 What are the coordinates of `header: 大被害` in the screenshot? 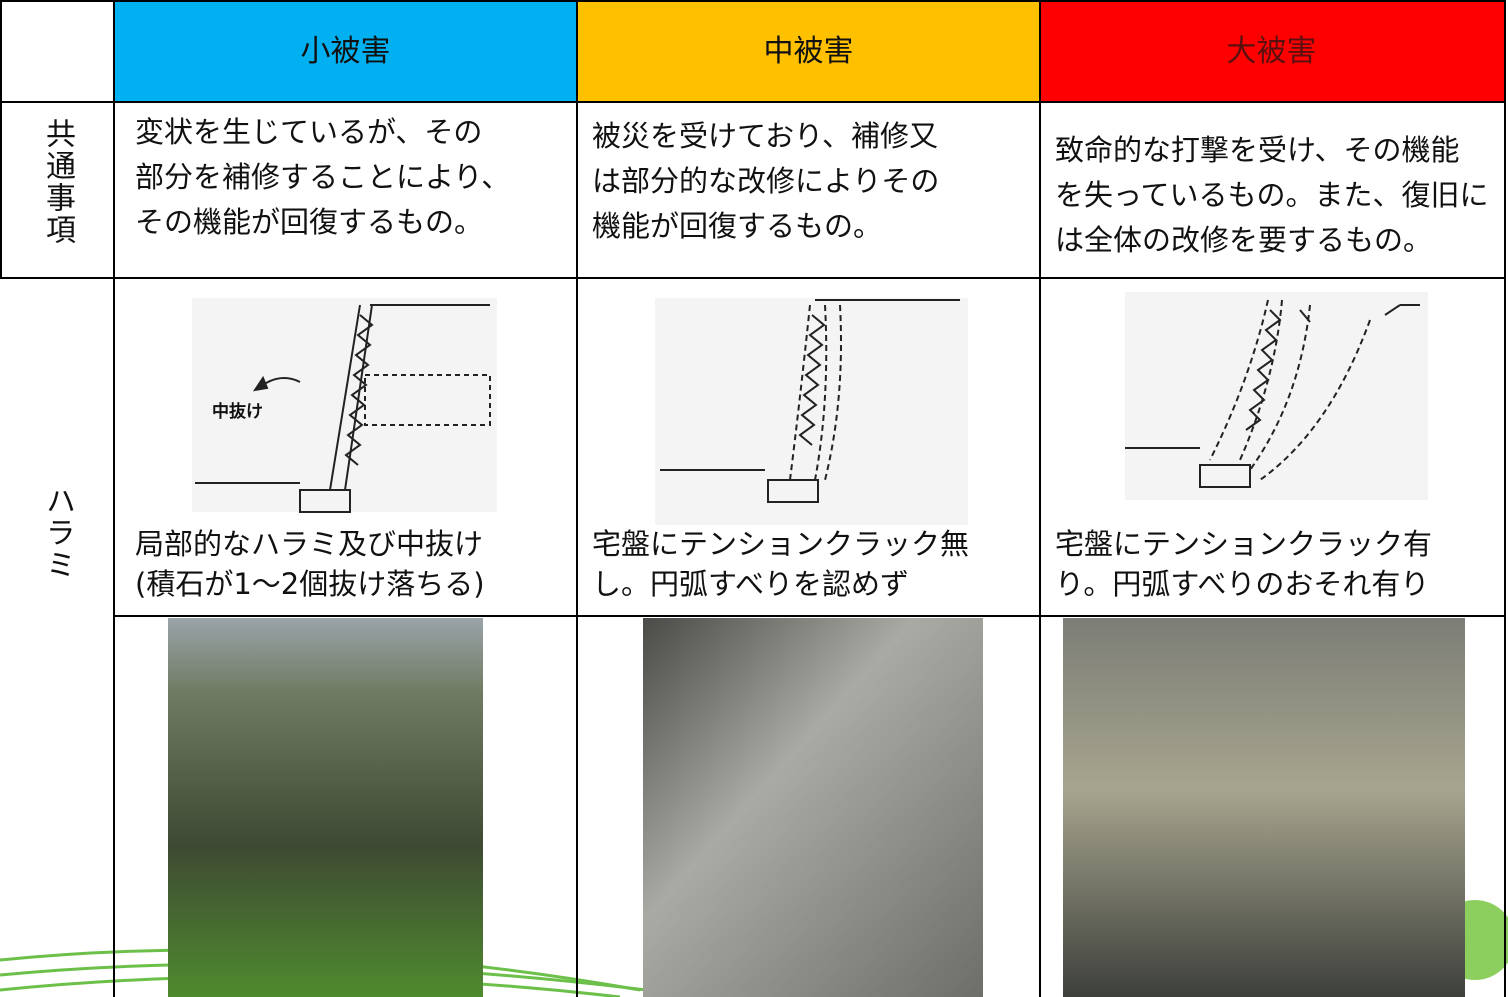 It's located at (1271, 51).